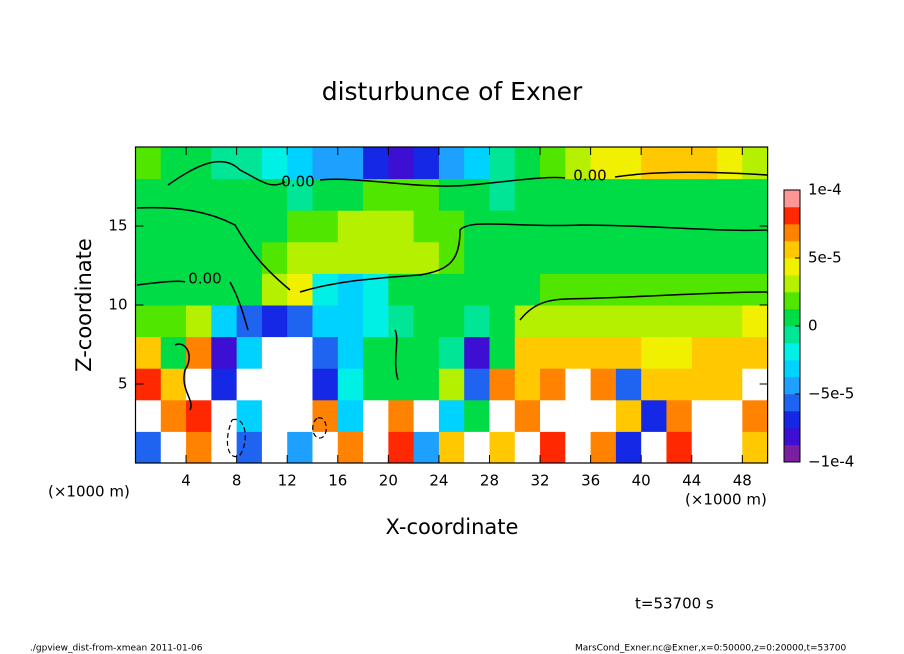 The width and height of the screenshot is (904, 654). What do you see at coordinates (691, 481) in the screenshot?
I see `x-tick-label: 44` at bounding box center [691, 481].